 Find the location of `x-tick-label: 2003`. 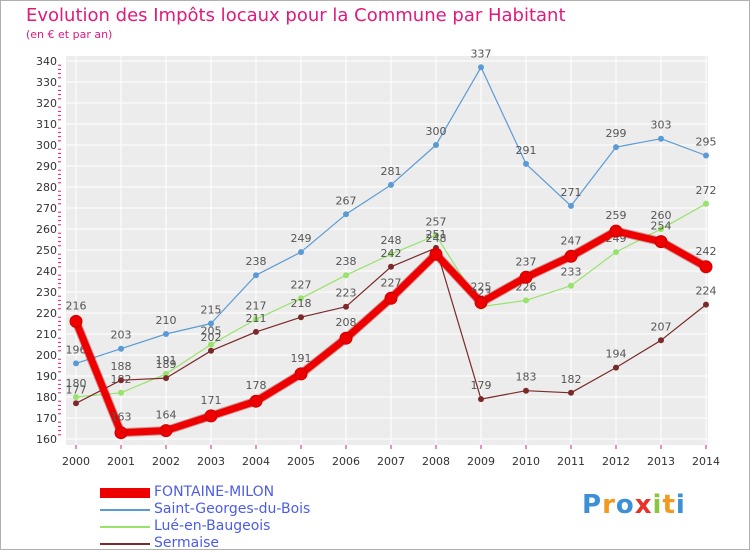

x-tick-label: 2003 is located at coordinates (211, 461).